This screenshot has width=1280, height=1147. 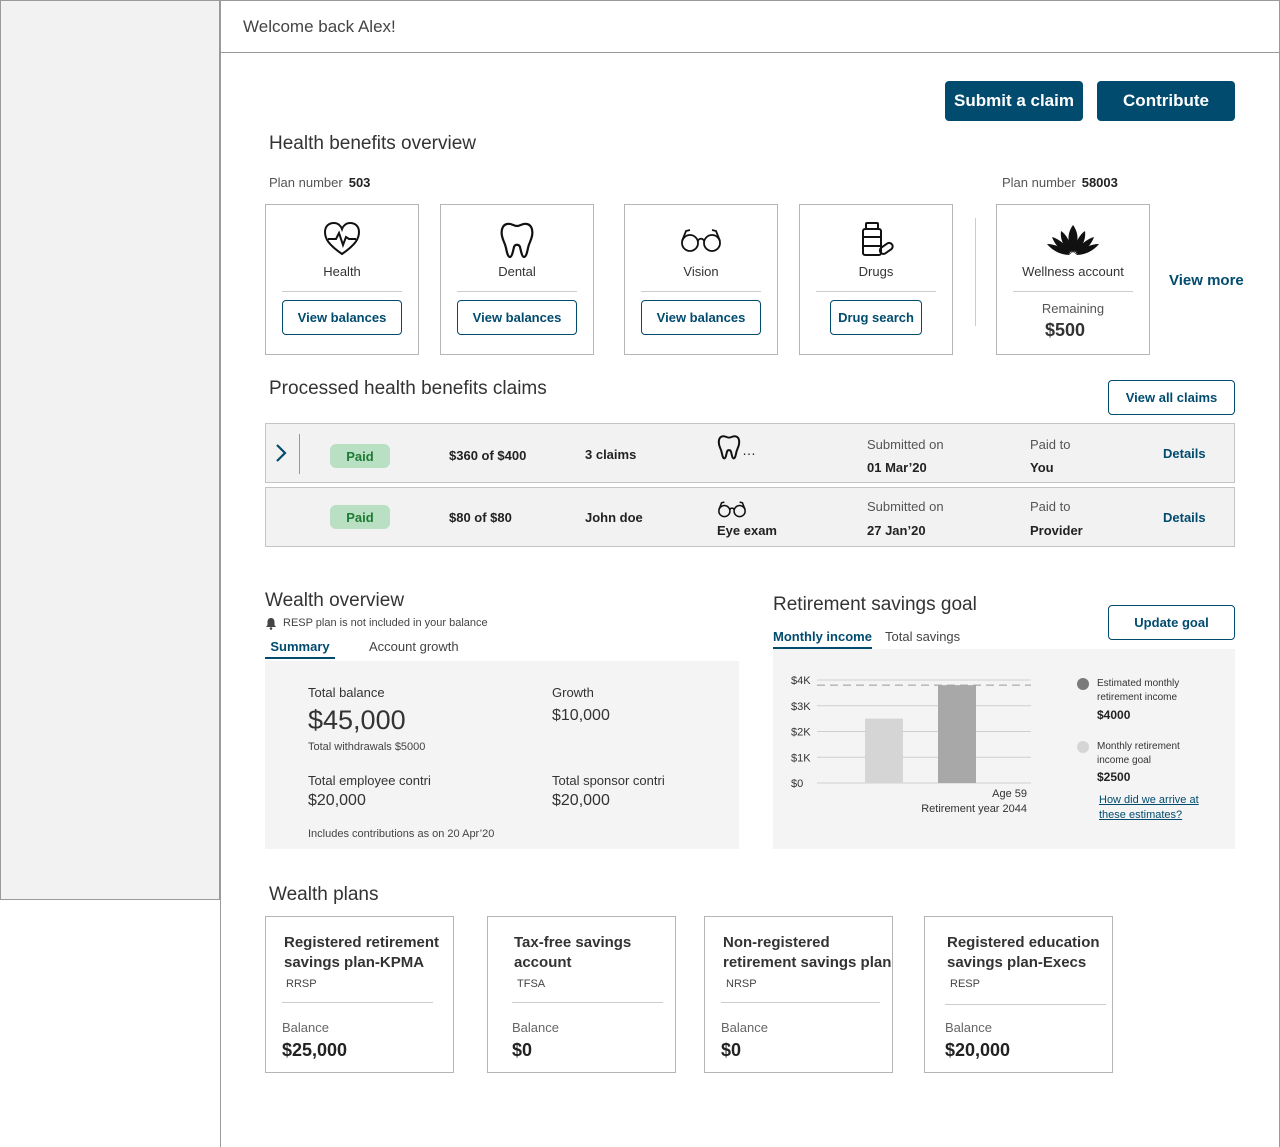 What do you see at coordinates (531, 984) in the screenshot?
I see `plan-code: TFSA` at bounding box center [531, 984].